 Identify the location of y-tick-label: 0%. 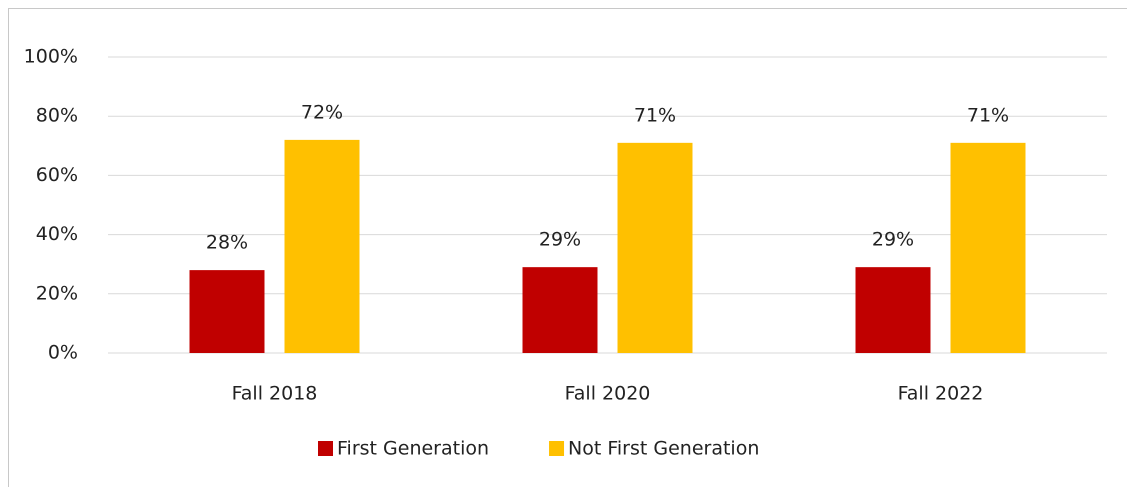
(63, 353).